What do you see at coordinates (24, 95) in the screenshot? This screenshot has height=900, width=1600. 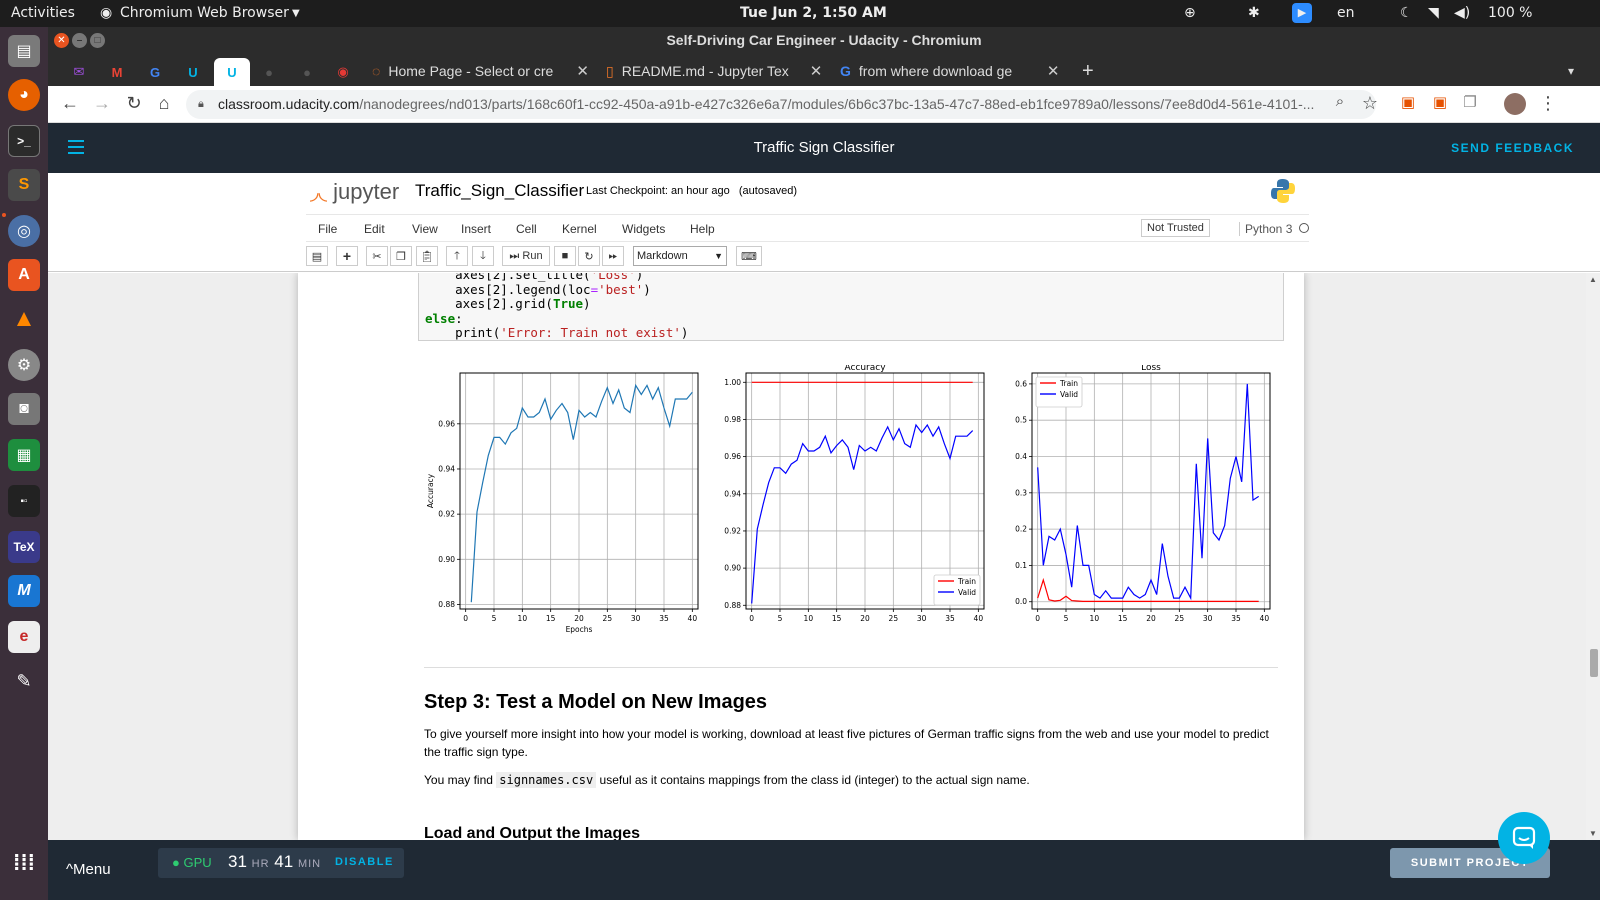 I see `firefox-icon: ◕` at bounding box center [24, 95].